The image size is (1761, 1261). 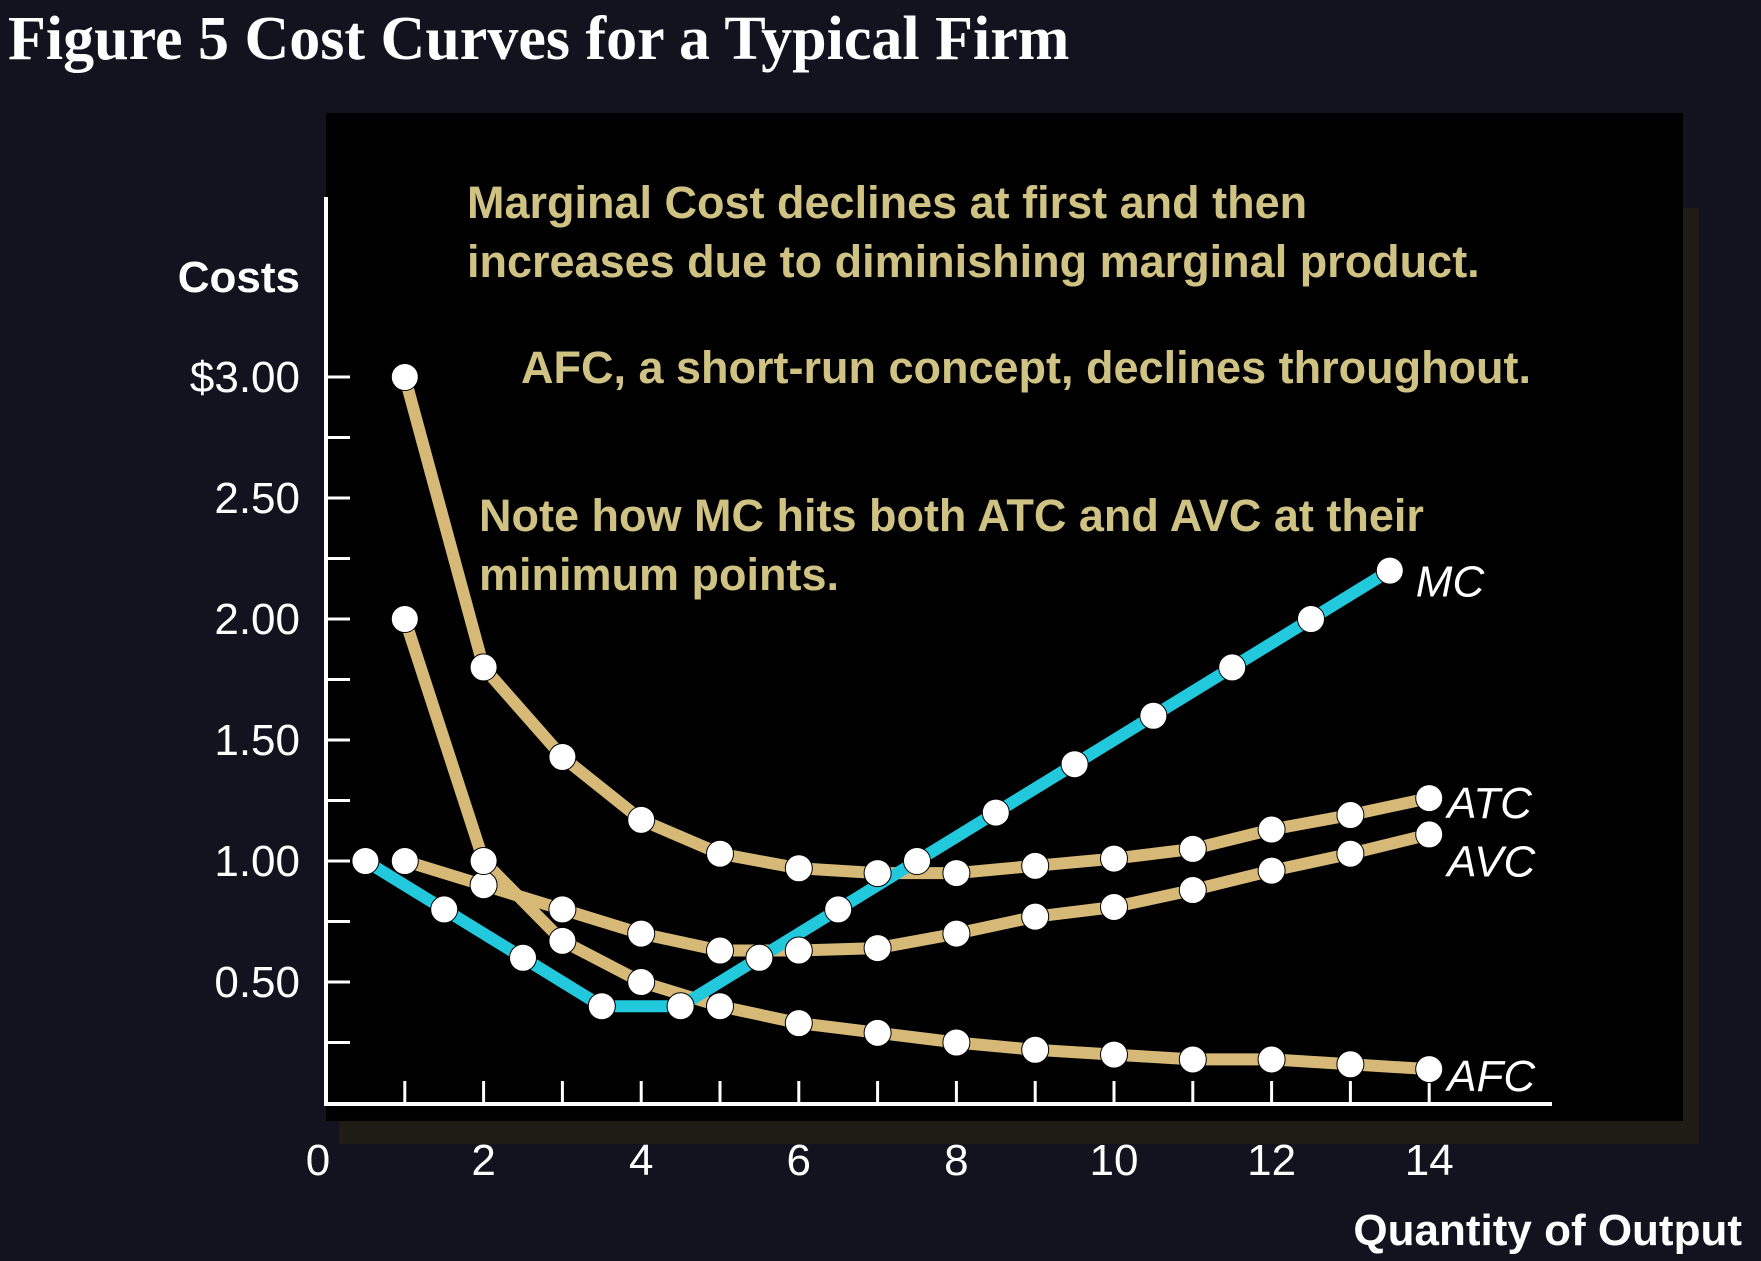 What do you see at coordinates (539, 39) in the screenshot?
I see `figure-title: Figure 5 Cost Curves for a Typical Firm` at bounding box center [539, 39].